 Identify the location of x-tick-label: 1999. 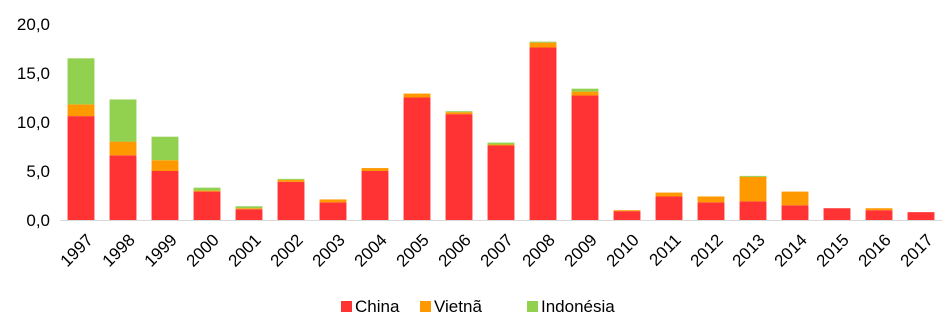
(161, 250).